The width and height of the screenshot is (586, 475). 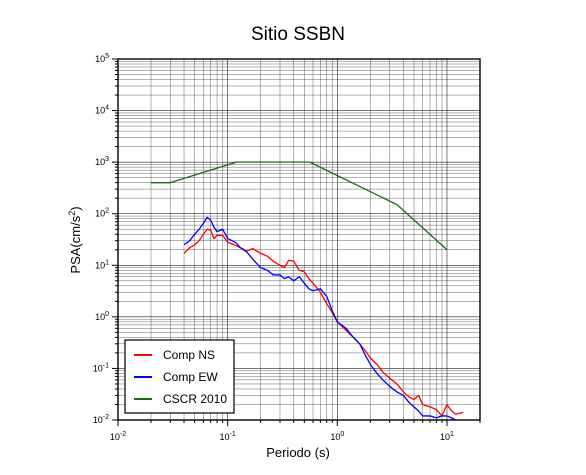 I want to click on y-tick-label: 10⁰, so click(x=102, y=316).